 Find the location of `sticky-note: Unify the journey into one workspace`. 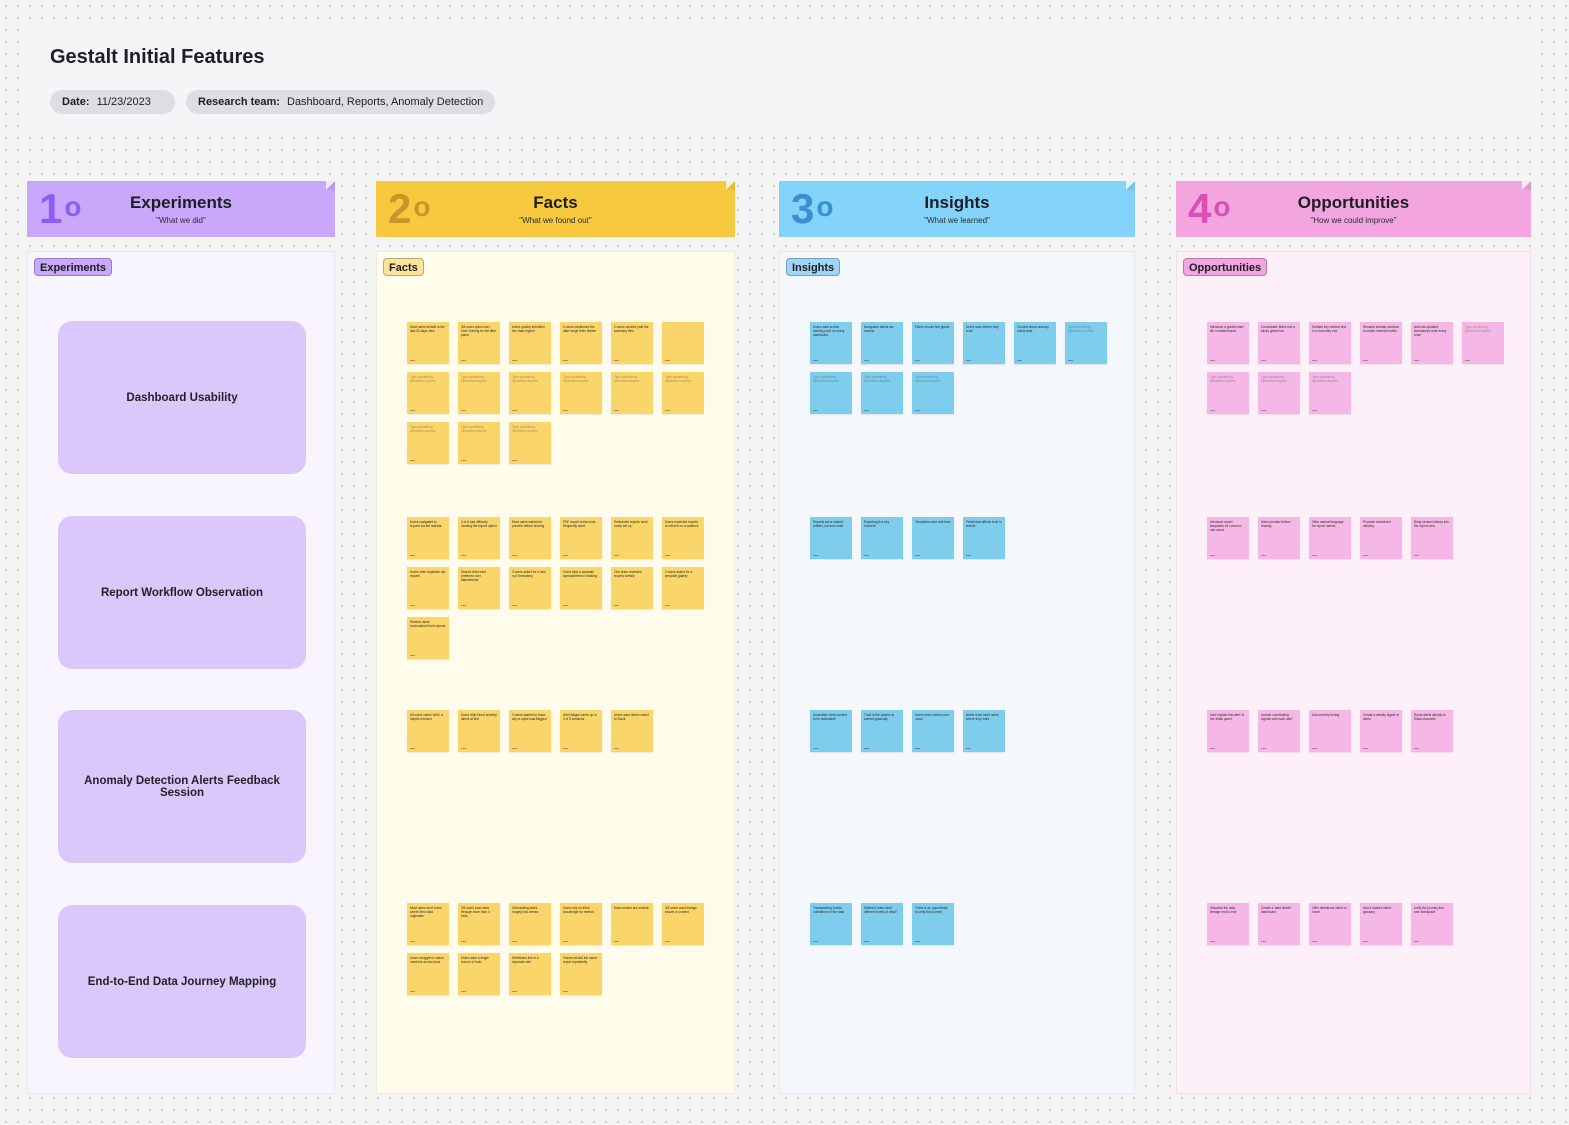

sticky-note: Unify the journey into one workspace is located at coordinates (1432, 924).